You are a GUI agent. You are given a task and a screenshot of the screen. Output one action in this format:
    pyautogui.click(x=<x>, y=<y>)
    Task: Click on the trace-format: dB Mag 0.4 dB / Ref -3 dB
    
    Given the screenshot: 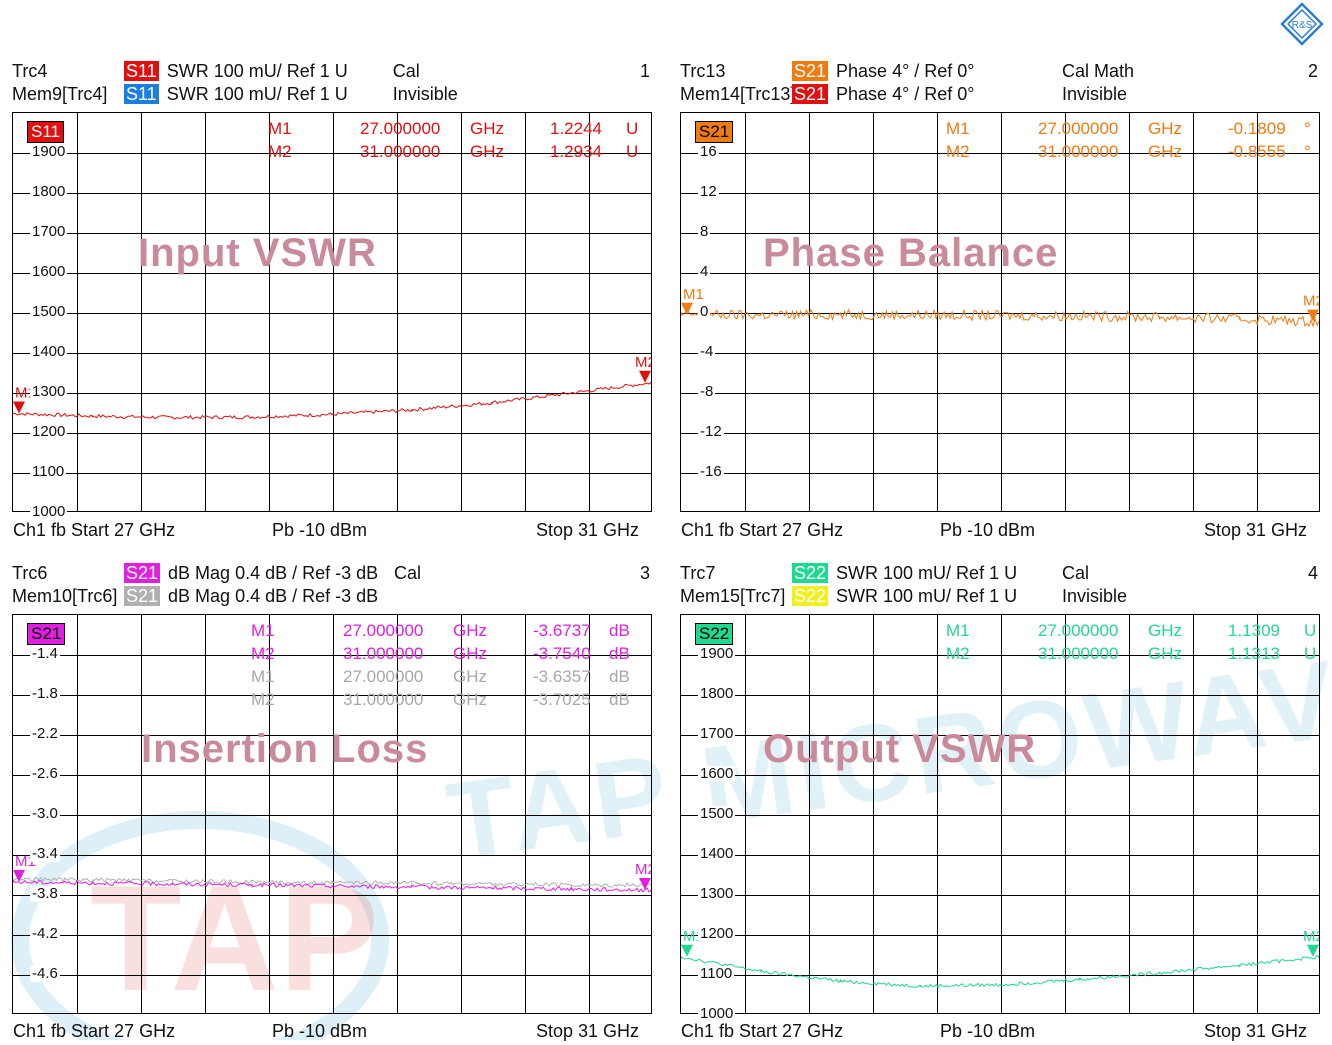 What is the action you would take?
    pyautogui.click(x=273, y=573)
    